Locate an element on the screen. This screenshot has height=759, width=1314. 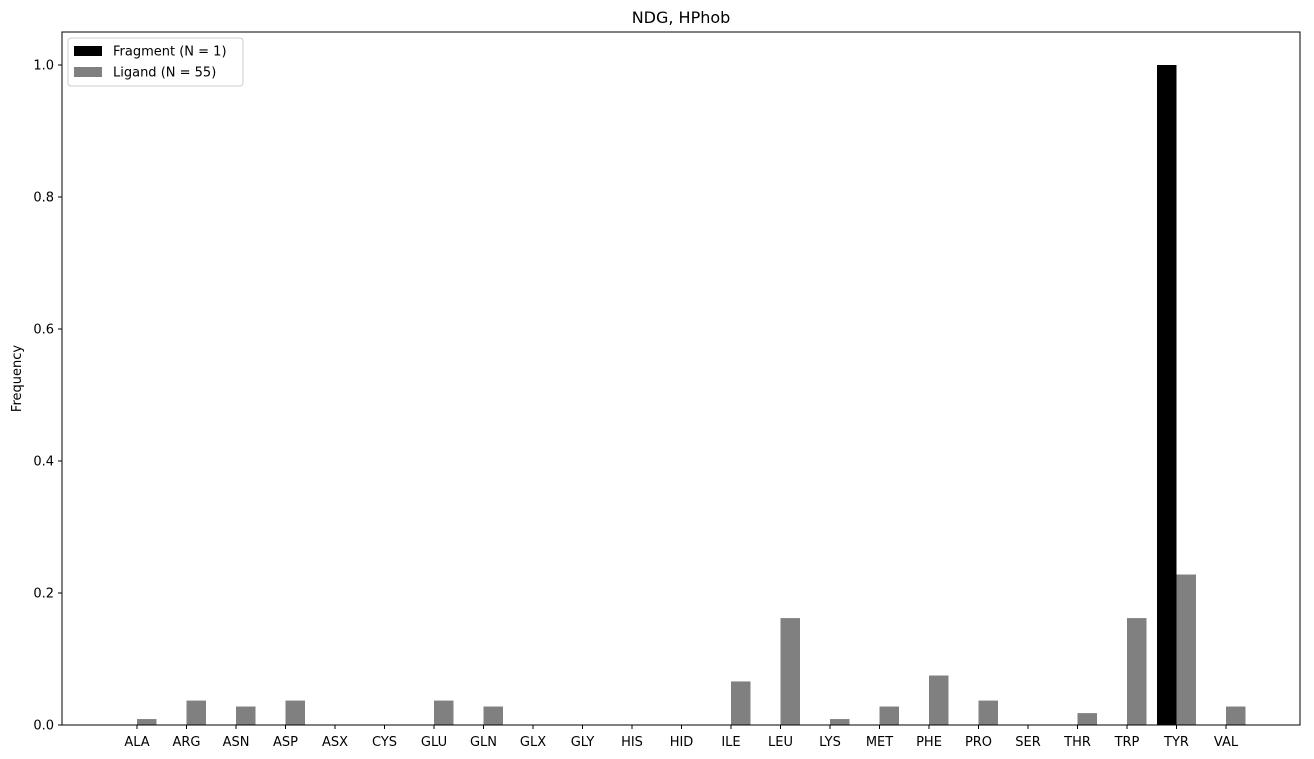
bar-ligand-thr is located at coordinates (1087, 719).